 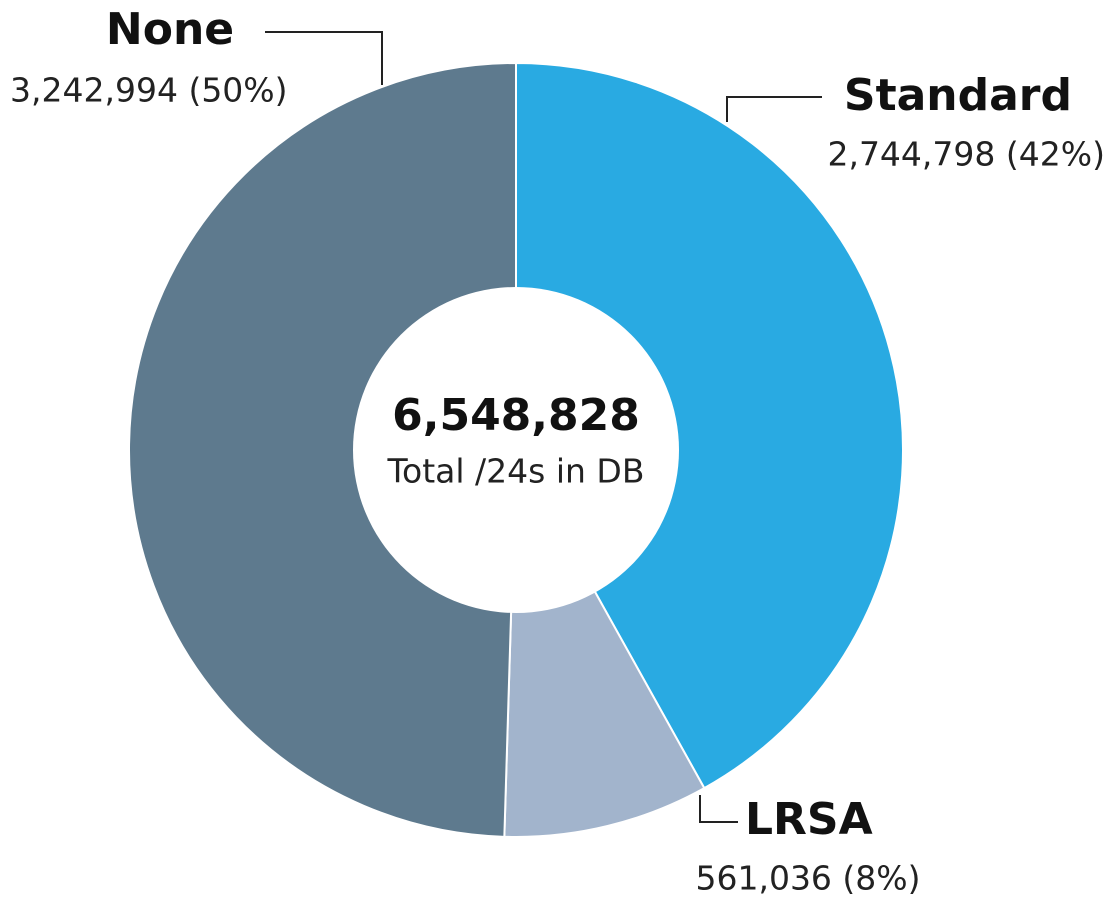 What do you see at coordinates (966, 154) in the screenshot?
I see `value-label: 2,744,798 (42%)` at bounding box center [966, 154].